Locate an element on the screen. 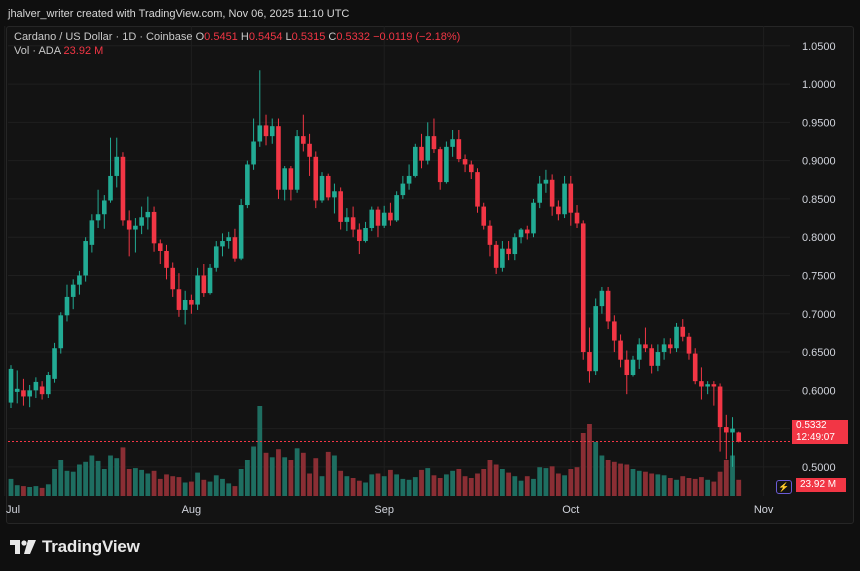  open-label: O is located at coordinates (200, 37).